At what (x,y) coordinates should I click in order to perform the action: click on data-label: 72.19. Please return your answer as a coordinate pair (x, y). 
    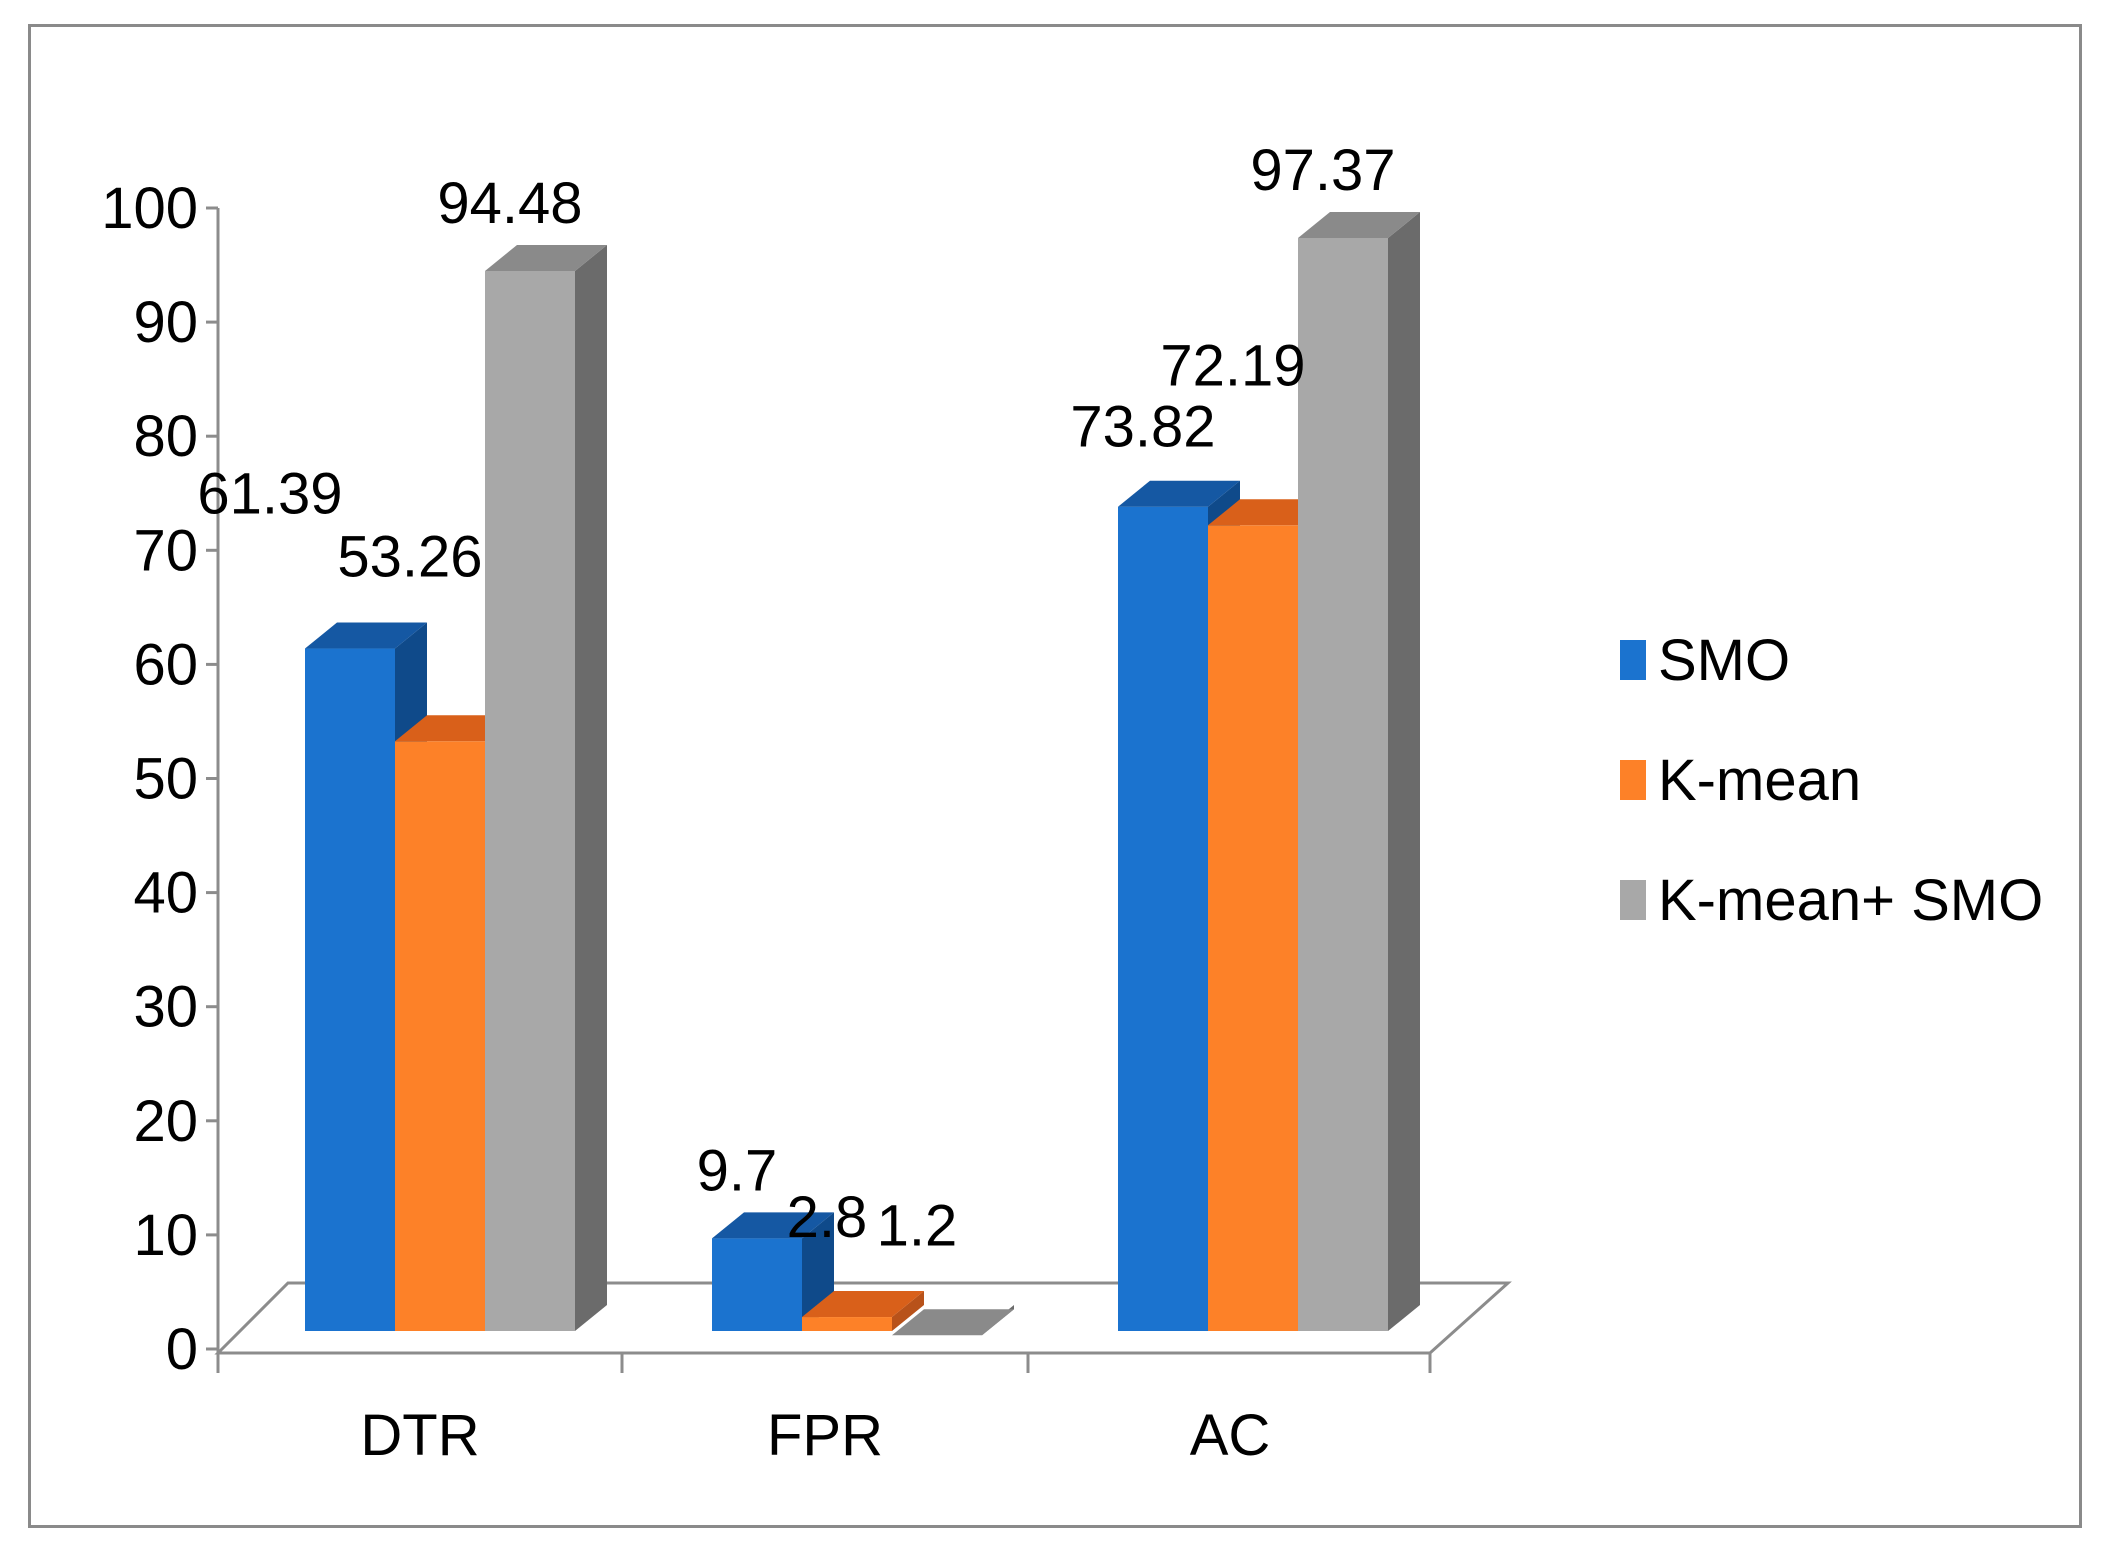
    Looking at the image, I should click on (1232, 365).